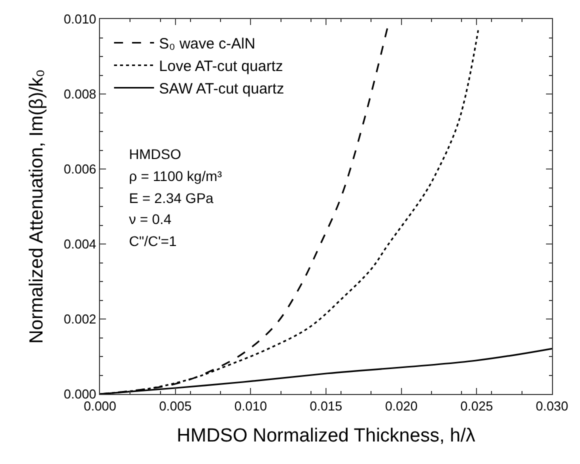  I want to click on x-tick-label: 0.015, so click(326, 406).